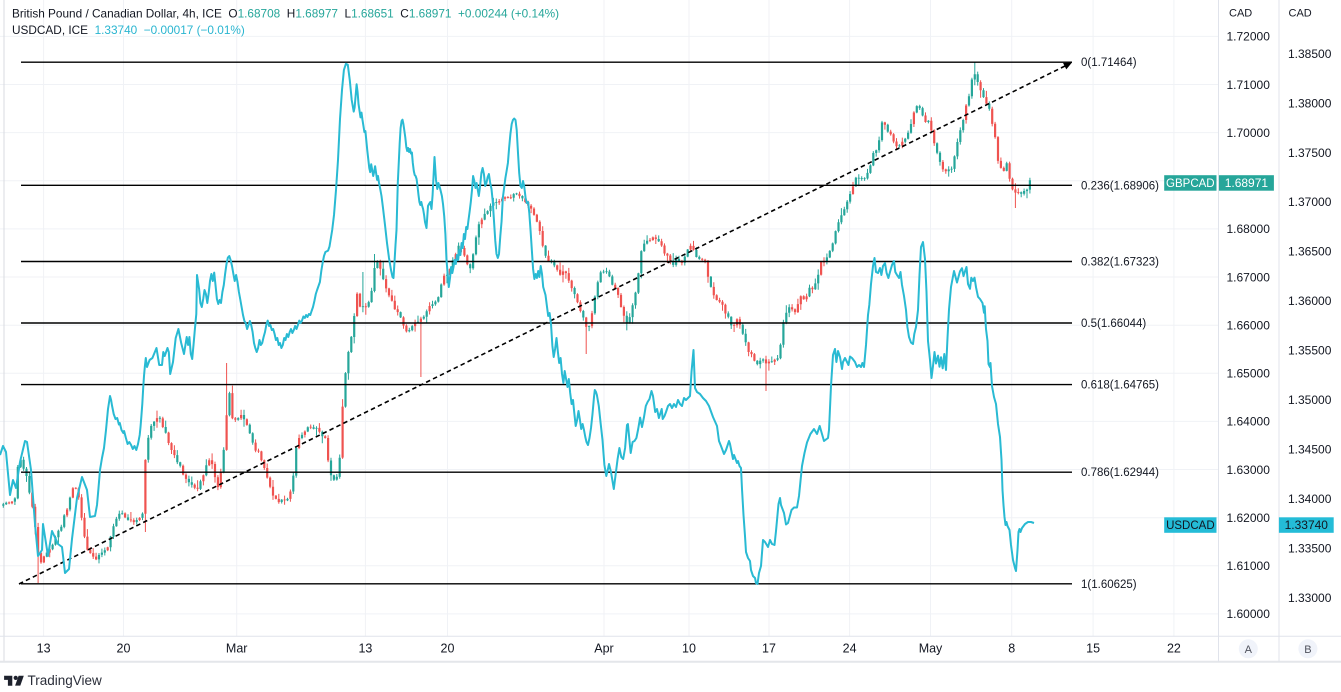 Image resolution: width=1341 pixels, height=692 pixels. What do you see at coordinates (931, 649) in the screenshot?
I see `svg-text: May` at bounding box center [931, 649].